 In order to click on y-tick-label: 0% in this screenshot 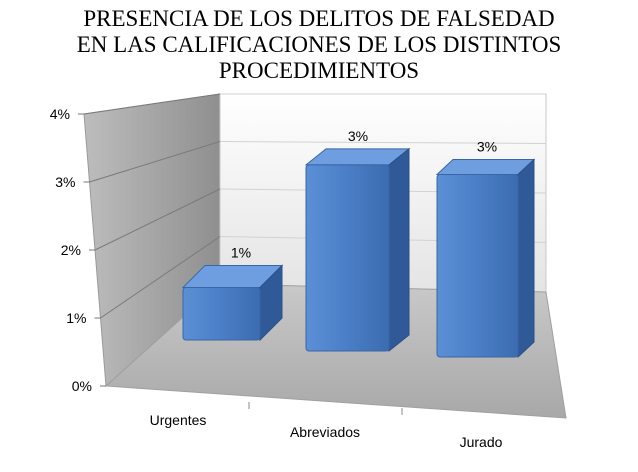, I will do `click(82, 386)`.